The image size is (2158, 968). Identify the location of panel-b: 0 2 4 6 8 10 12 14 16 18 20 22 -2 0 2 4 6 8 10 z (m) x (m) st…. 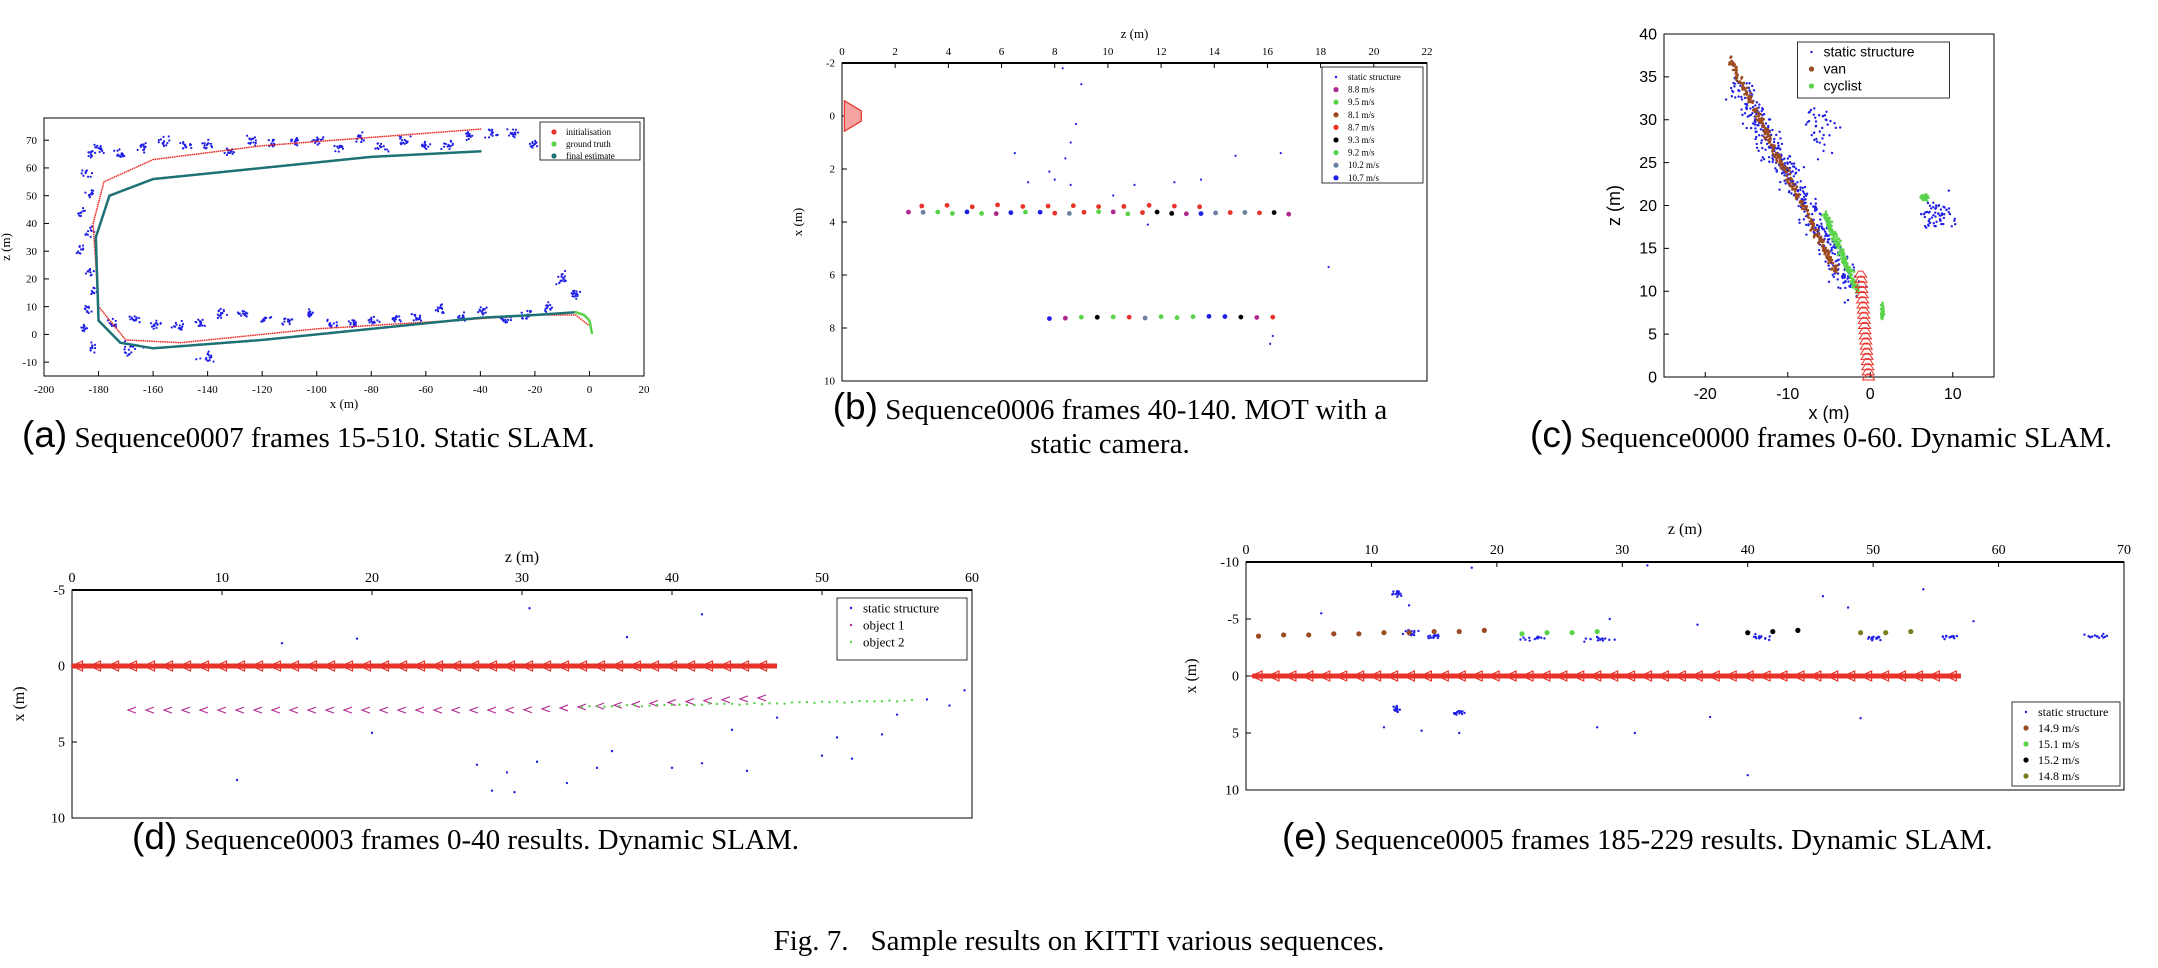
(1110, 196).